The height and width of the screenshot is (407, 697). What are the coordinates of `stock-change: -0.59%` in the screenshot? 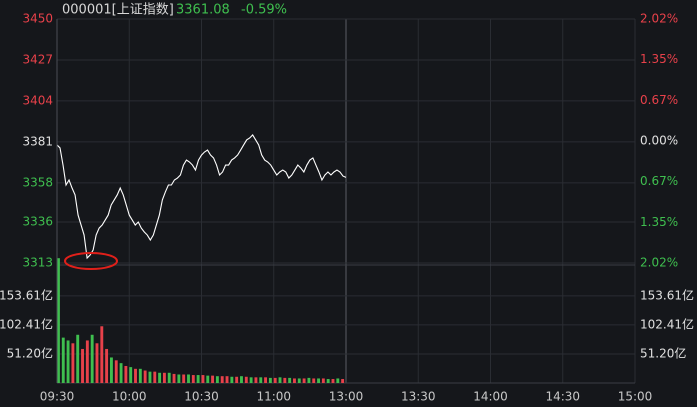 It's located at (264, 10).